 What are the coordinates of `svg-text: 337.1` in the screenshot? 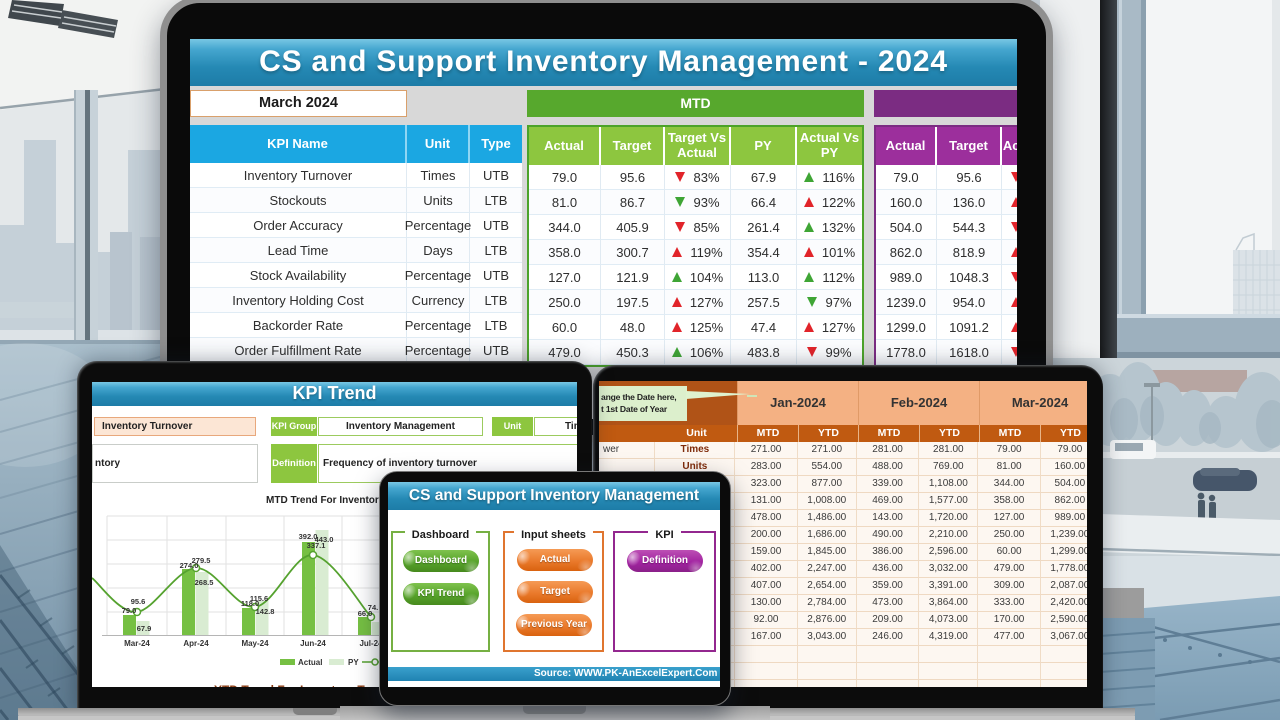 It's located at (316, 545).